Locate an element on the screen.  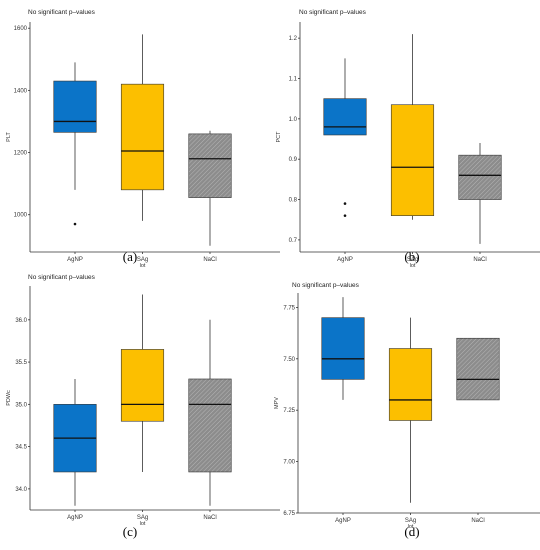
y-tick-label: 7.50 is located at coordinates (289, 360).